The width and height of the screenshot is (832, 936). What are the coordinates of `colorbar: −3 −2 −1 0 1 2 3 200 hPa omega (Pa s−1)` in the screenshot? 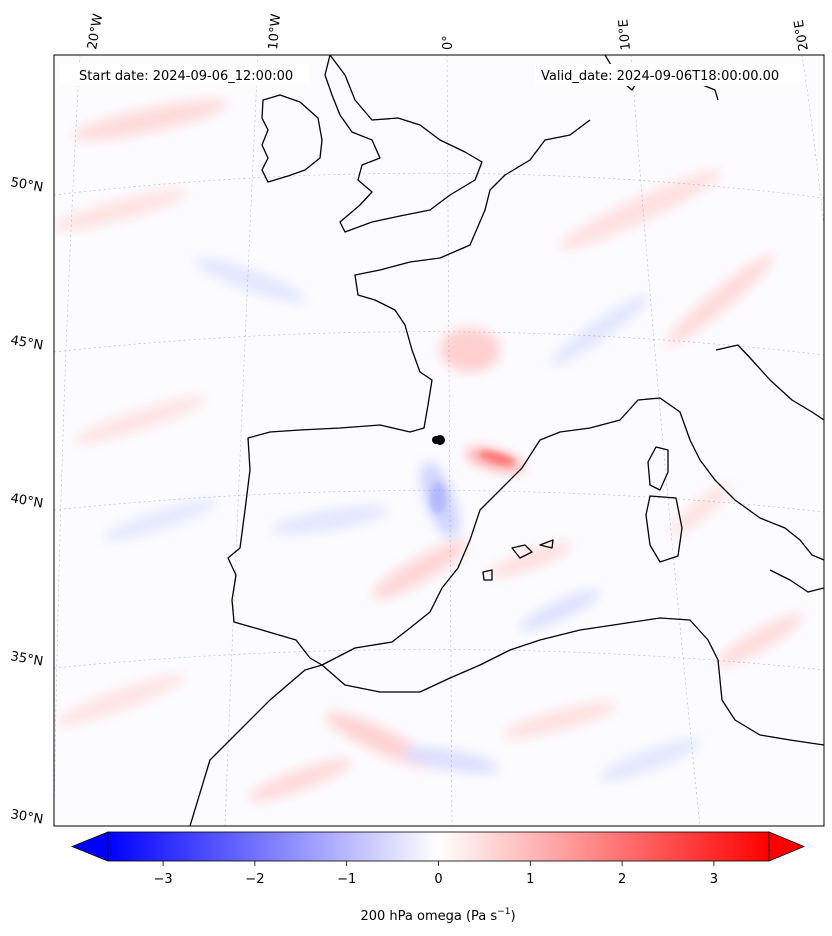 It's located at (438, 877).